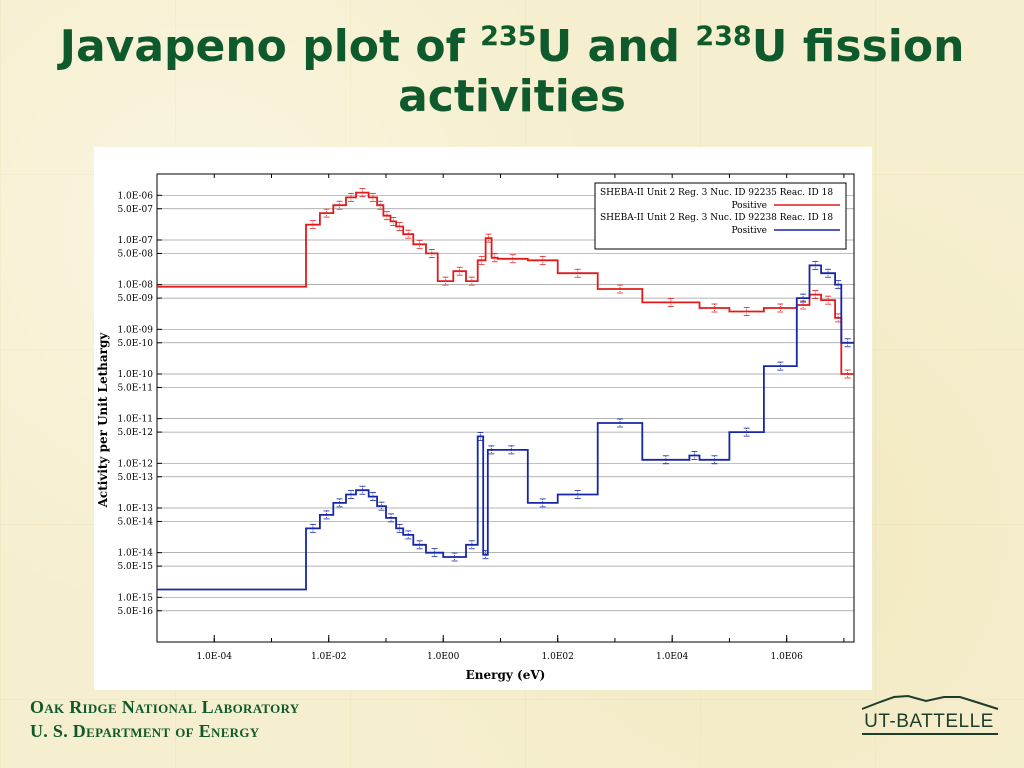 Image resolution: width=1024 pixels, height=768 pixels. Describe the element at coordinates (749, 206) in the screenshot. I see `legend-entry-u235-sub: Positive` at that location.